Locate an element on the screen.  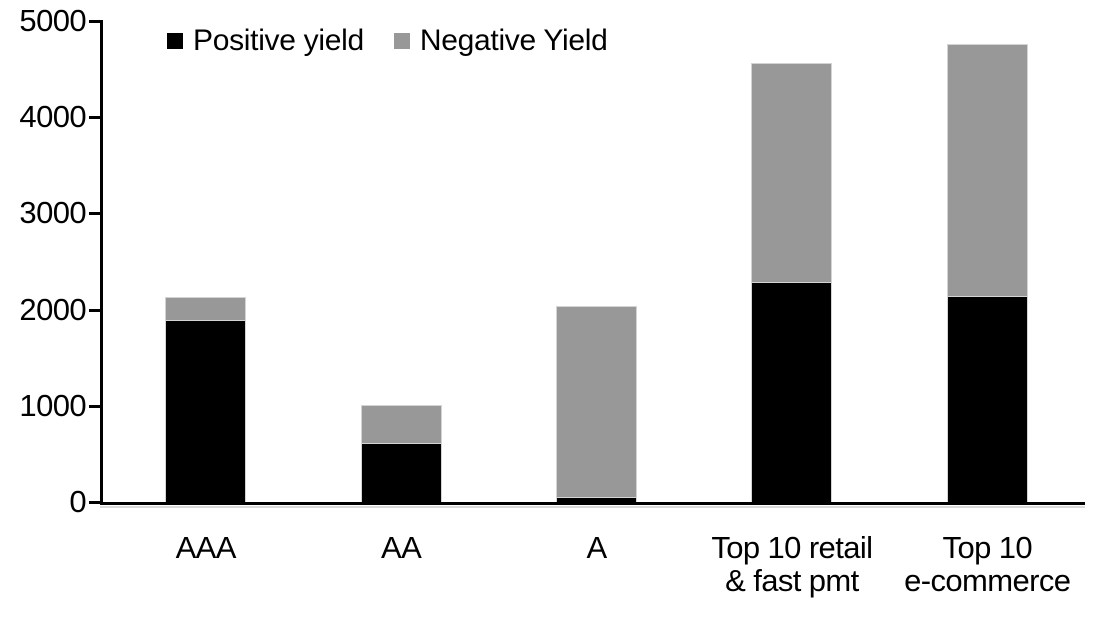
y-tick-label: 1000 is located at coordinates (52, 405).